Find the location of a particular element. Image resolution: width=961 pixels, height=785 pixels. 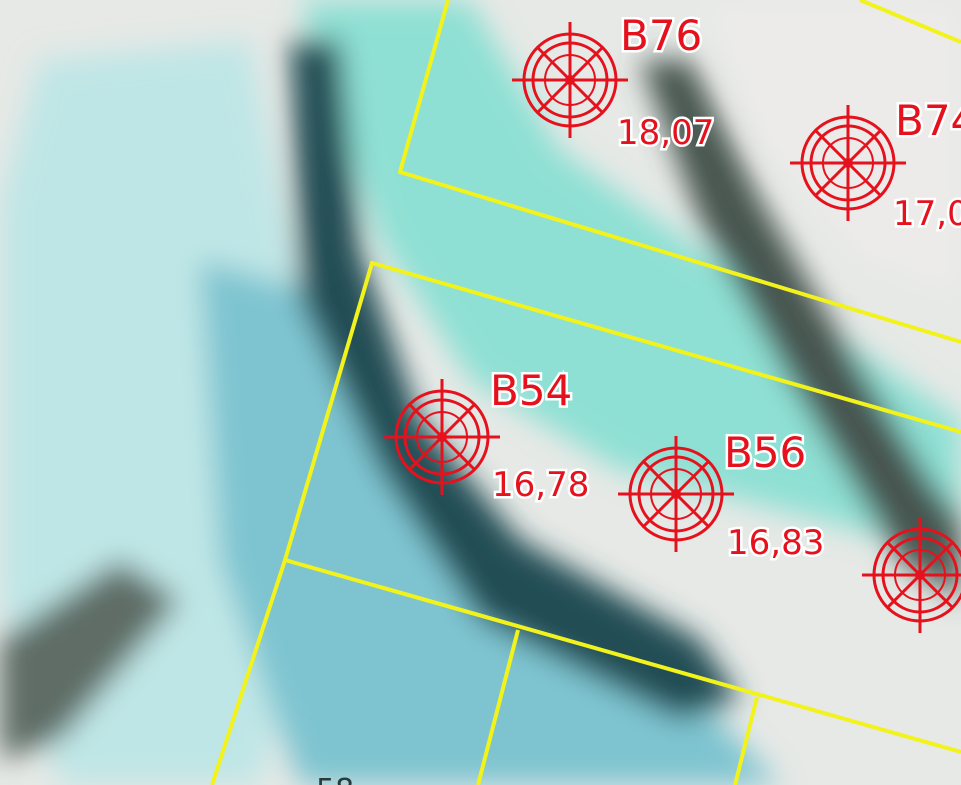

point-label: B76 is located at coordinates (661, 35).